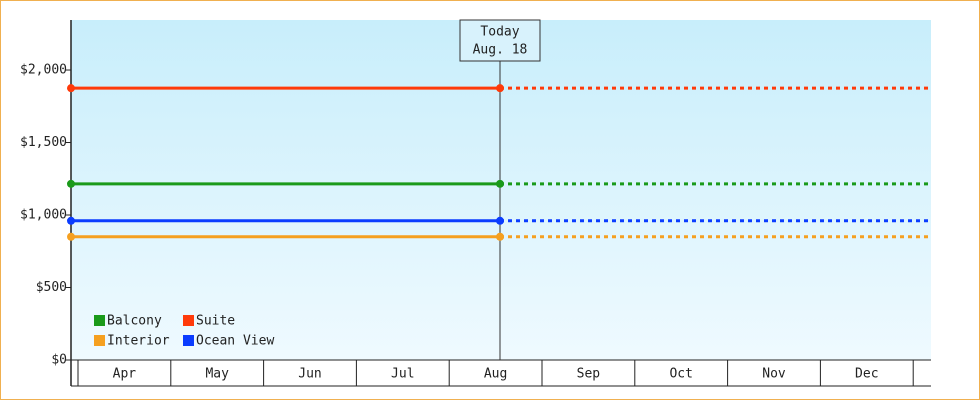 This screenshot has height=400, width=980. What do you see at coordinates (774, 374) in the screenshot?
I see `x-tick-label: Nov` at bounding box center [774, 374].